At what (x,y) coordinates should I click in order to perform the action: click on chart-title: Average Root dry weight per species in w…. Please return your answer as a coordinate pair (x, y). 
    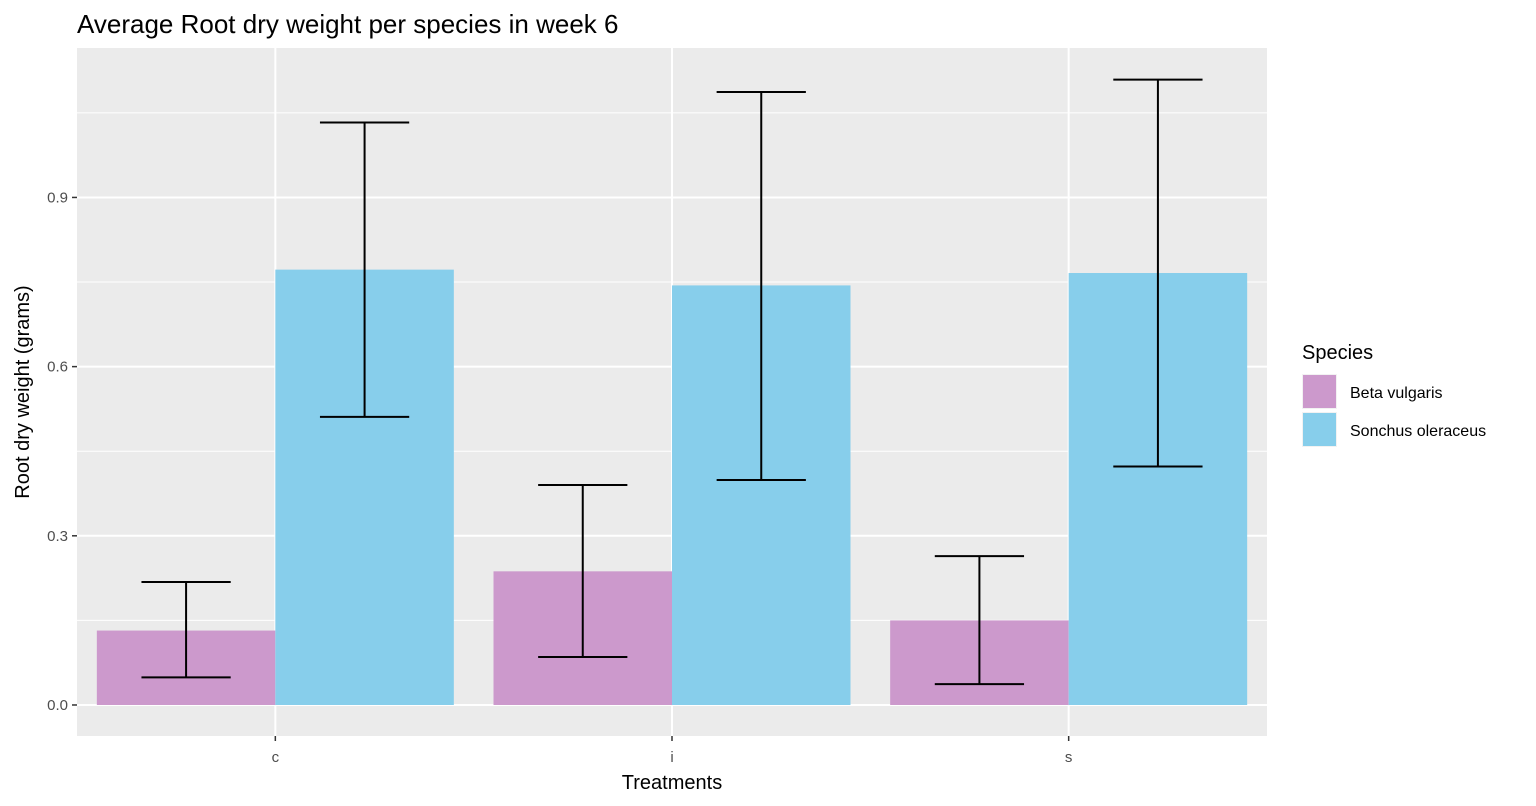
    Looking at the image, I should click on (347, 24).